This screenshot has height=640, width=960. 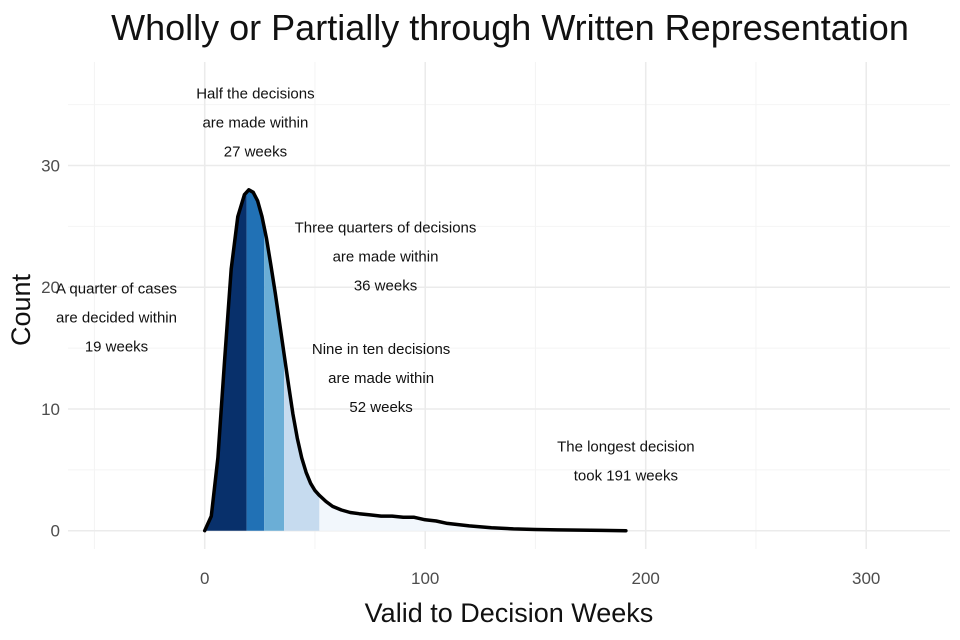 I want to click on y-tick-label: 10, so click(x=50, y=409).